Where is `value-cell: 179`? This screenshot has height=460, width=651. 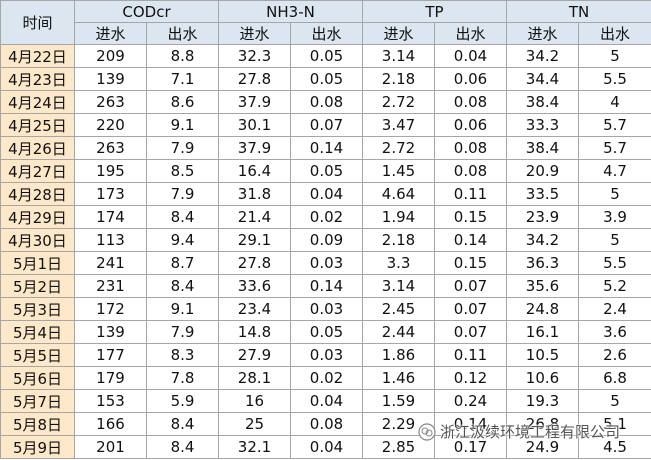 value-cell: 179 is located at coordinates (110, 378).